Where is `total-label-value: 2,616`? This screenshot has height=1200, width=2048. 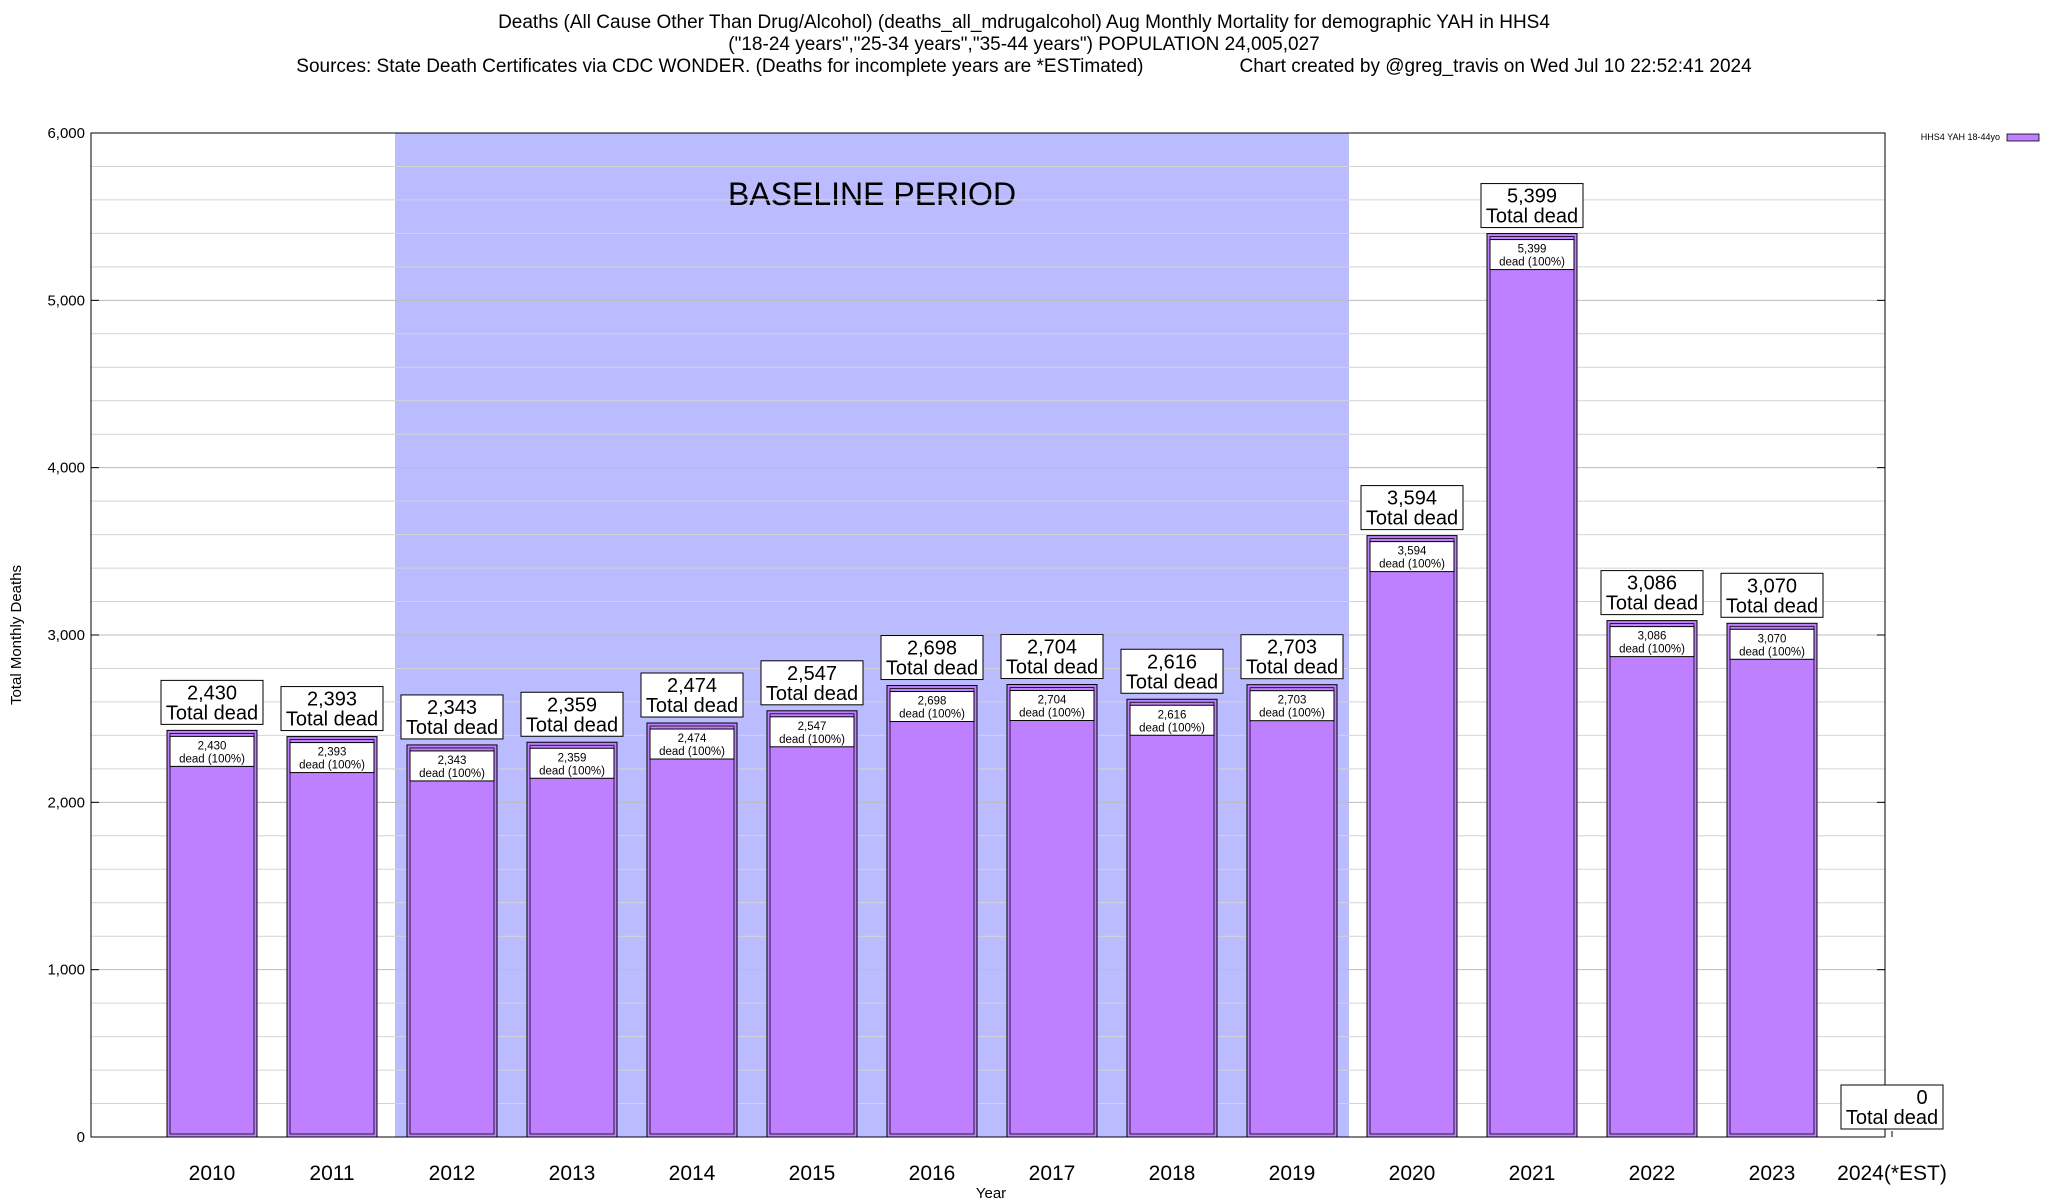 total-label-value: 2,616 is located at coordinates (1172, 662).